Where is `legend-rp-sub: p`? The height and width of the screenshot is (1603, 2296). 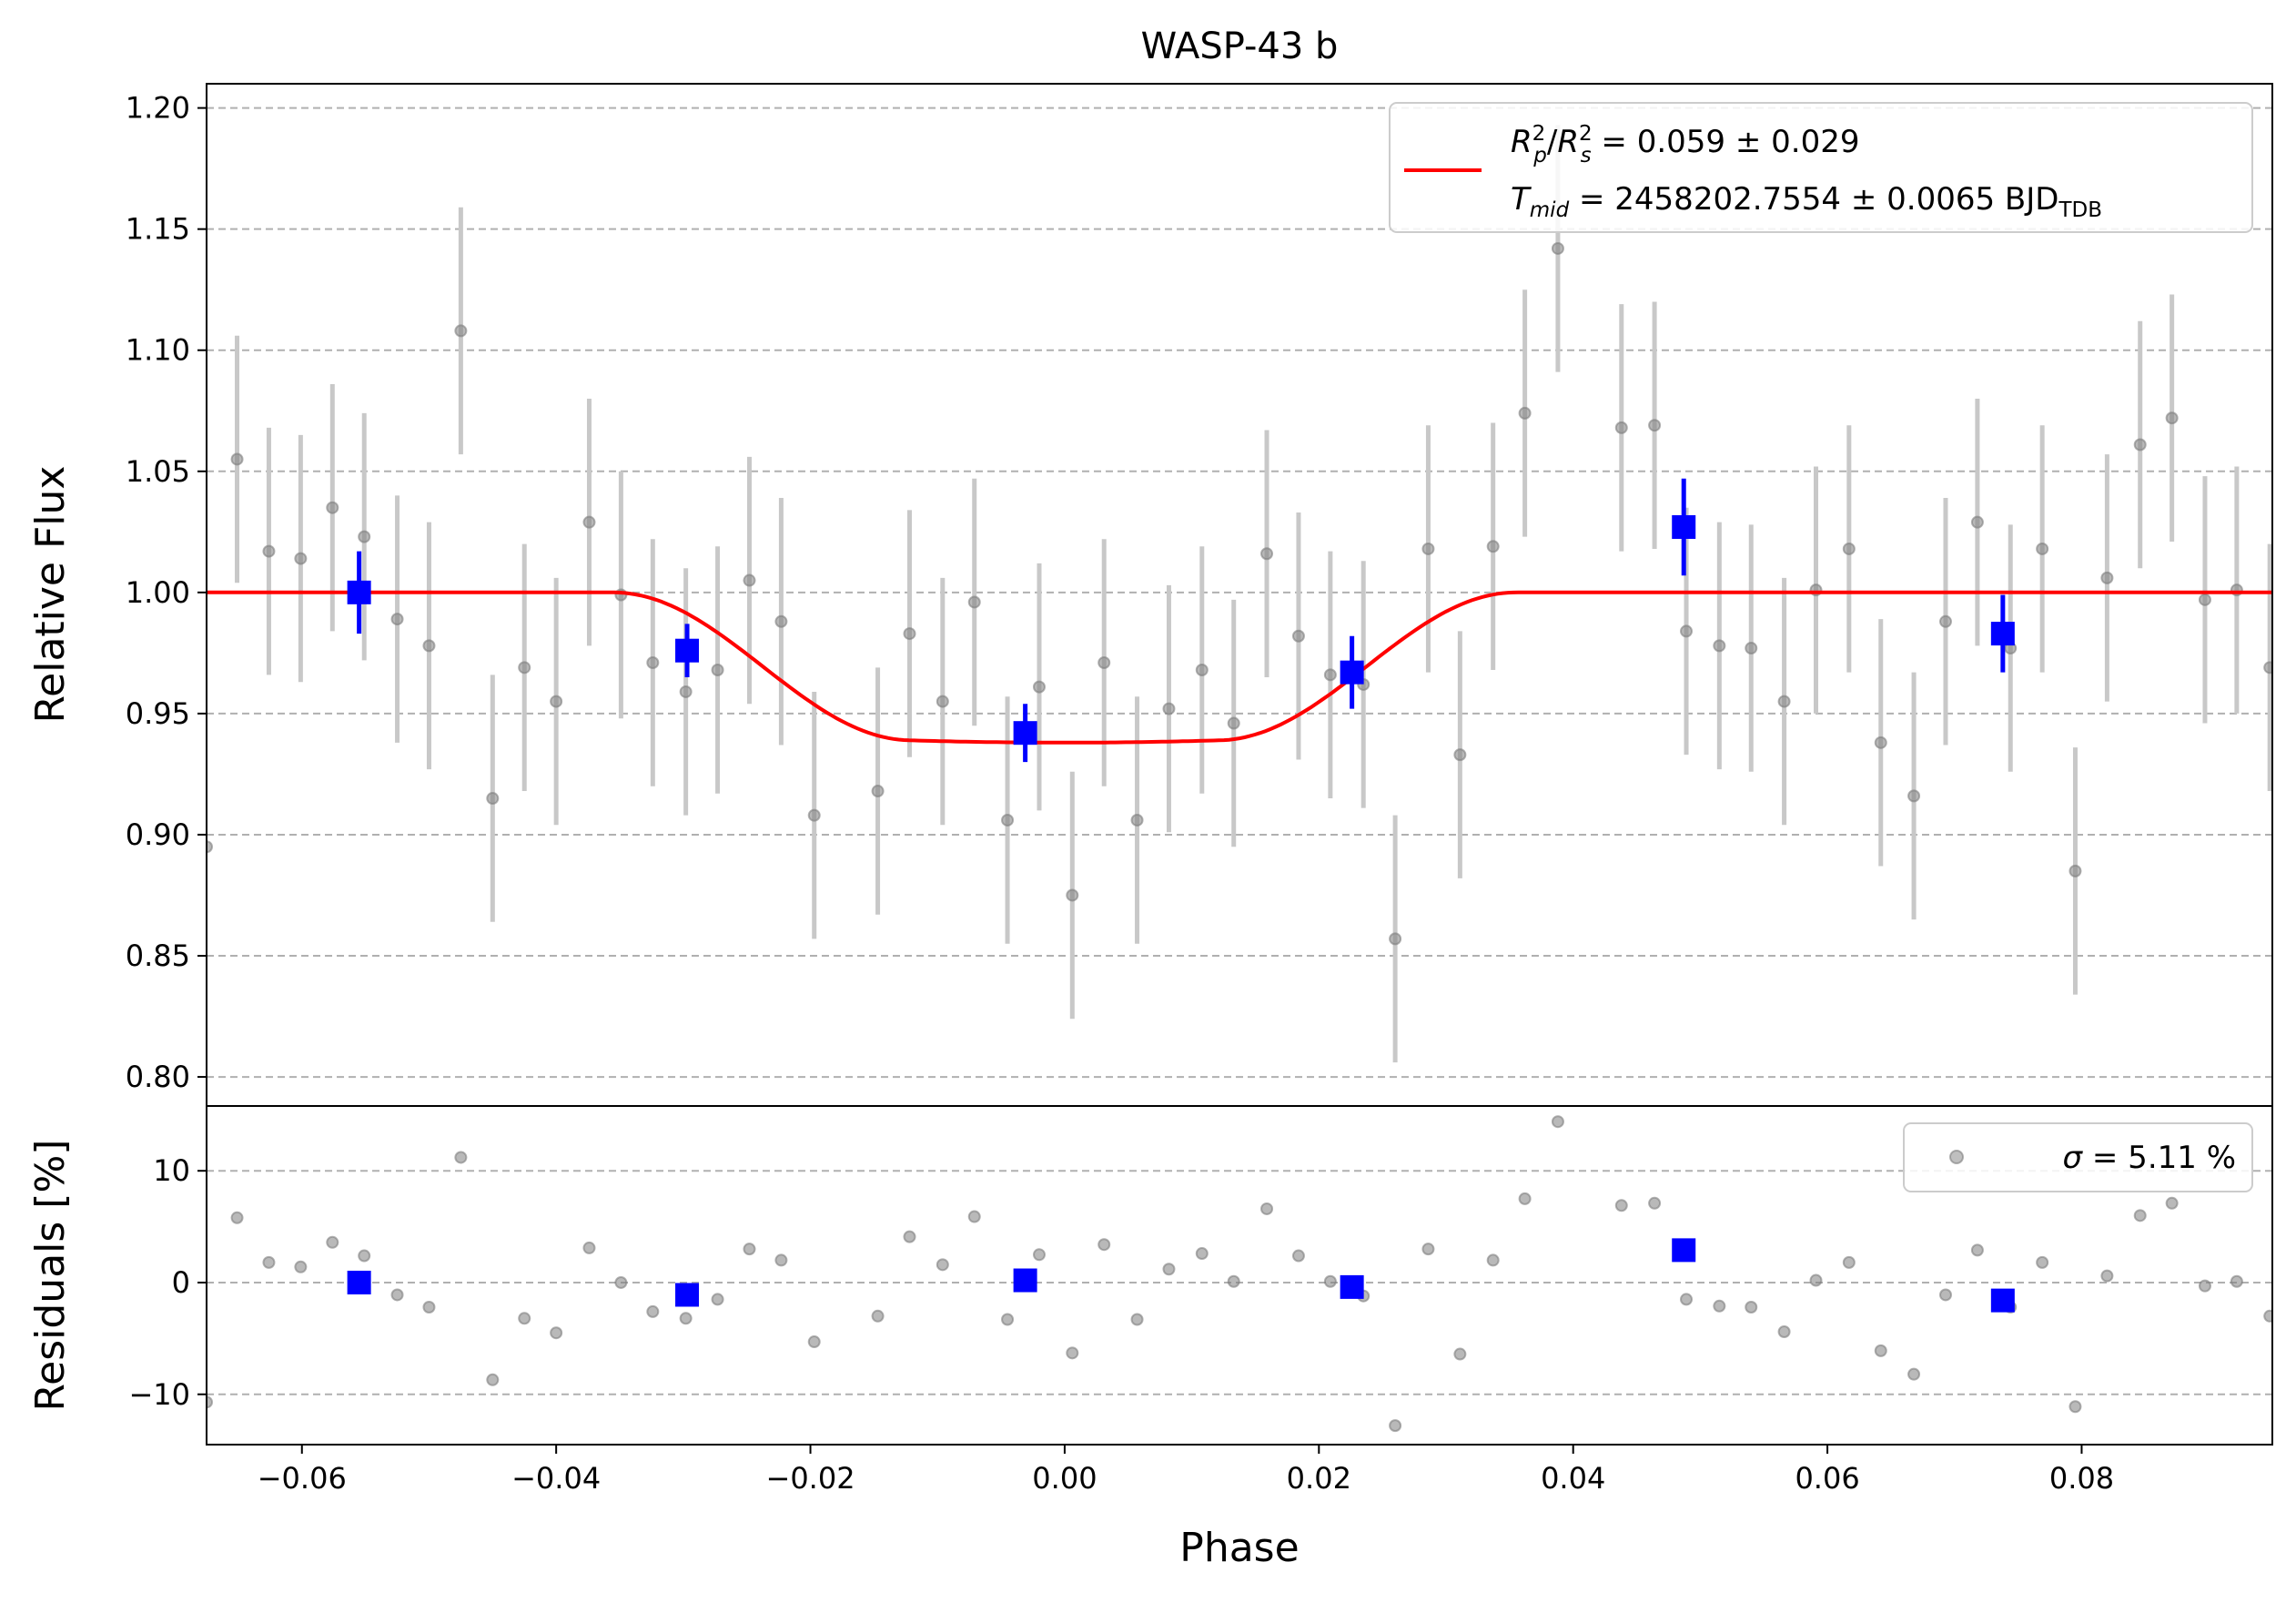
legend-rp-sub: p is located at coordinates (1540, 155).